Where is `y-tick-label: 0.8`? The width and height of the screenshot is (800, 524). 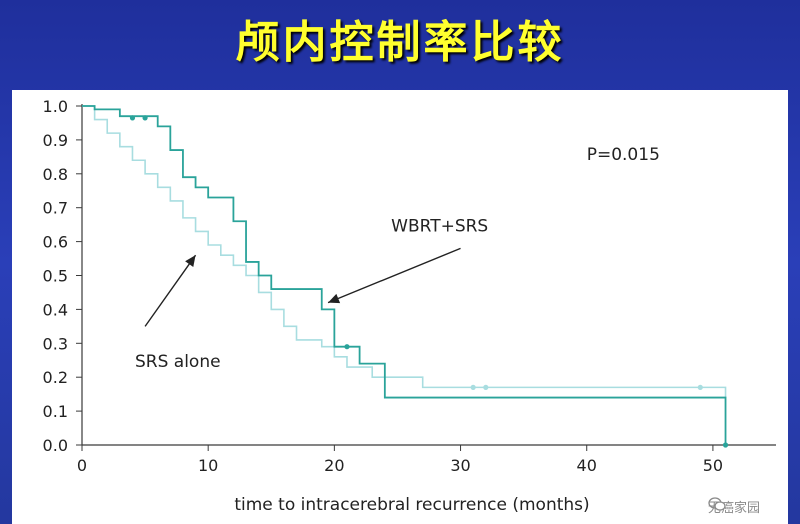 y-tick-label: 0.8 is located at coordinates (55, 174).